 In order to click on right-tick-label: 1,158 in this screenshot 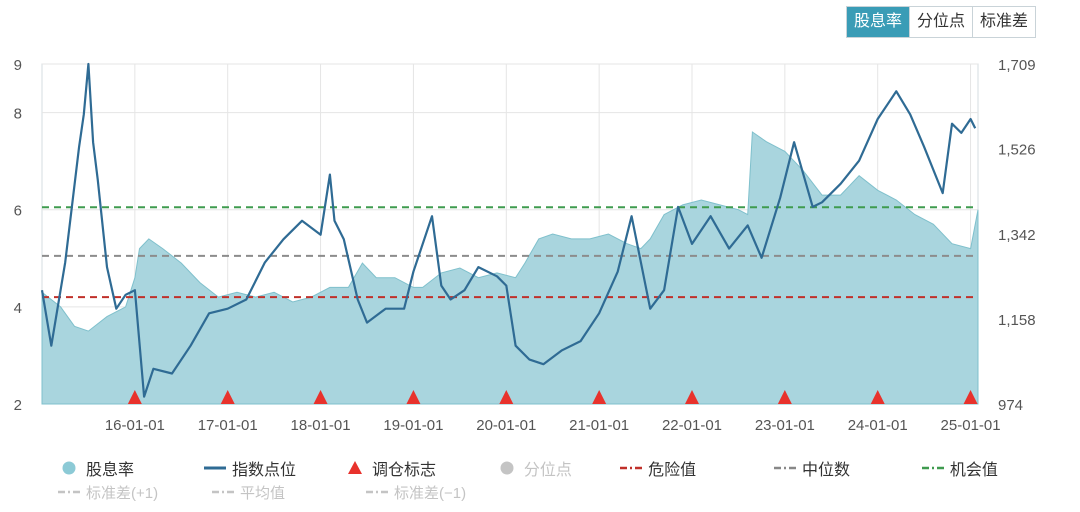, I will do `click(1017, 320)`.